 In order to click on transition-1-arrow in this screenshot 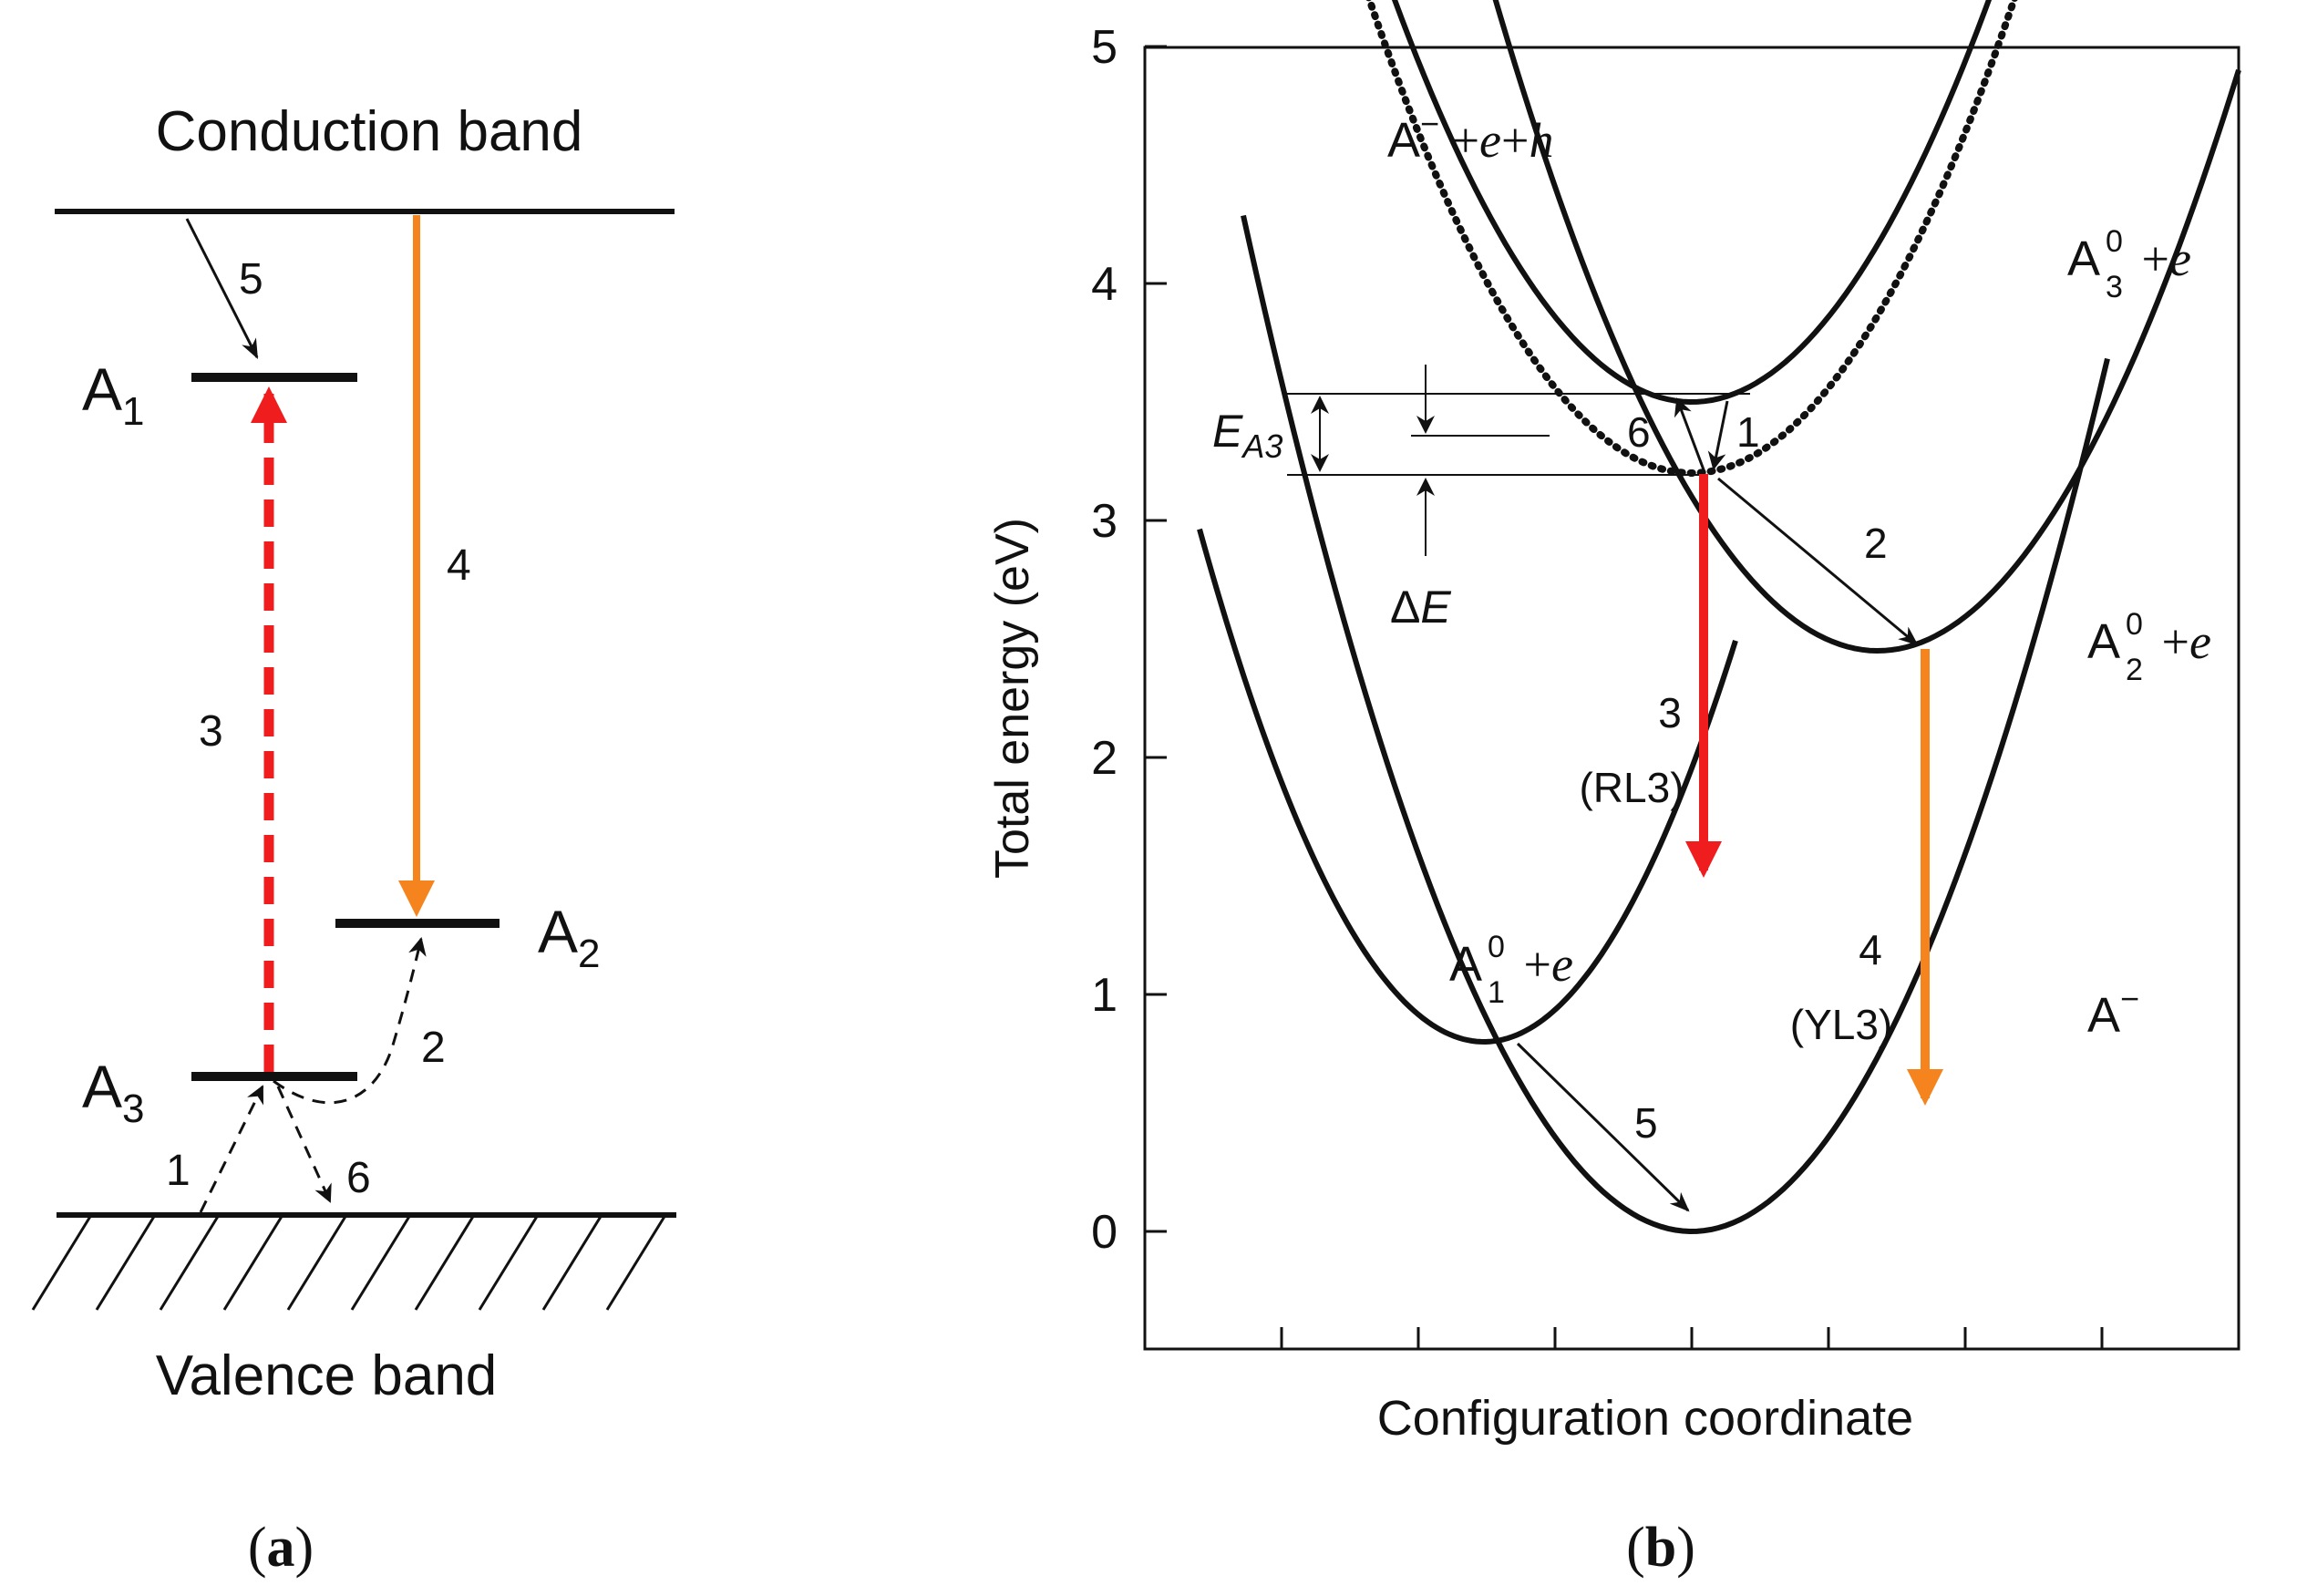, I will do `click(231, 1149)`.